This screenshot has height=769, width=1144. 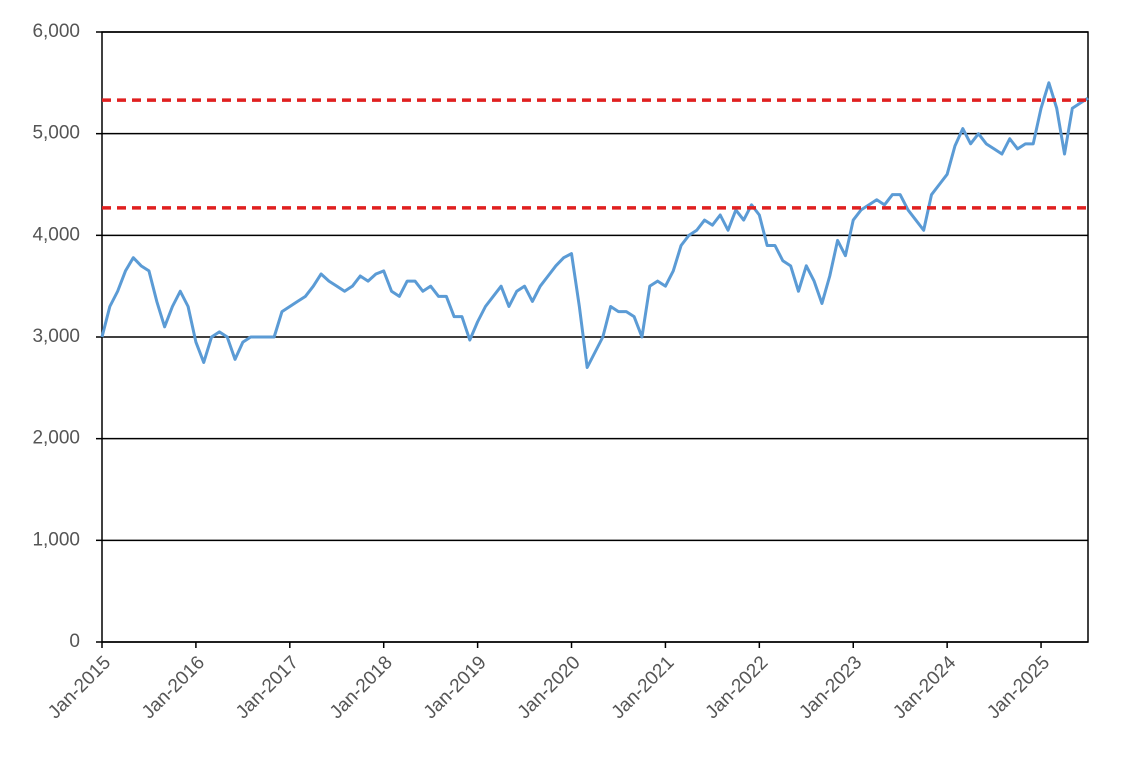 What do you see at coordinates (56, 539) in the screenshot?
I see `y-tick-label: 1,000` at bounding box center [56, 539].